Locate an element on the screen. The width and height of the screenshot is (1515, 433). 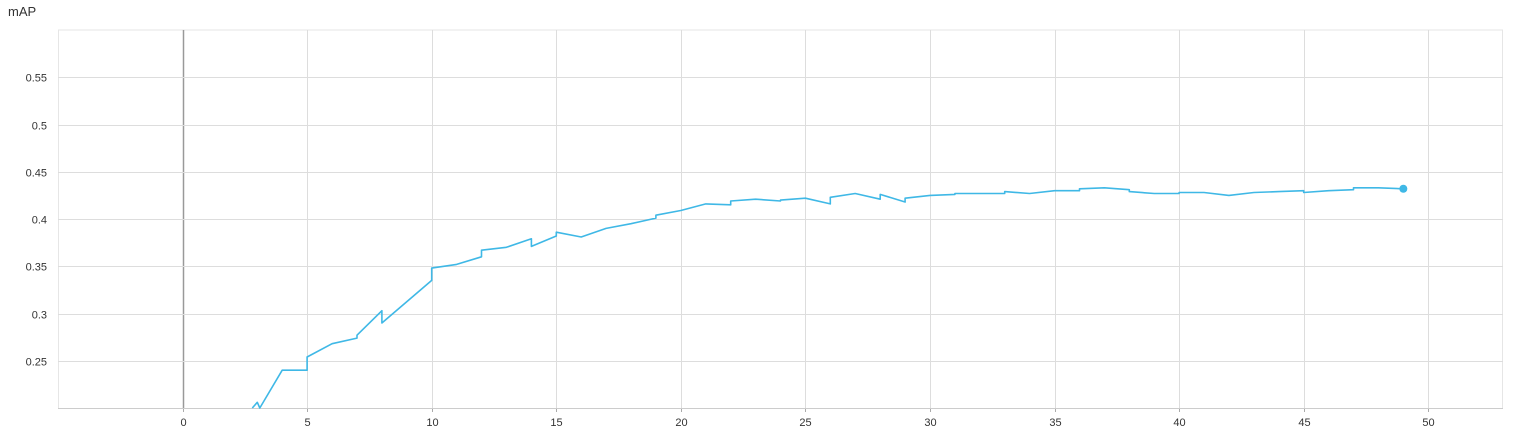
x-tick-label: 5 is located at coordinates (307, 423).